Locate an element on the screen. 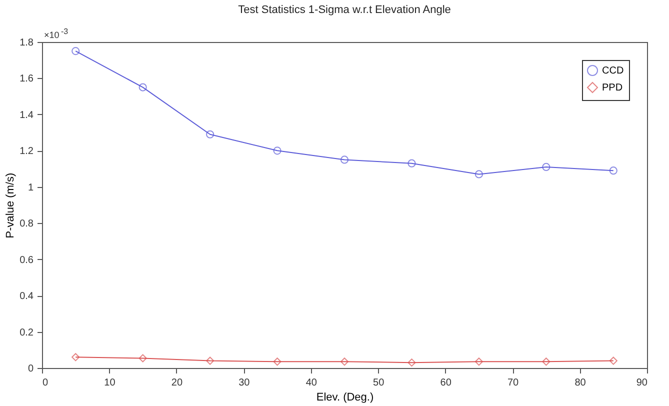 This screenshot has width=669, height=406. x-tick-label: 30 is located at coordinates (244, 383).